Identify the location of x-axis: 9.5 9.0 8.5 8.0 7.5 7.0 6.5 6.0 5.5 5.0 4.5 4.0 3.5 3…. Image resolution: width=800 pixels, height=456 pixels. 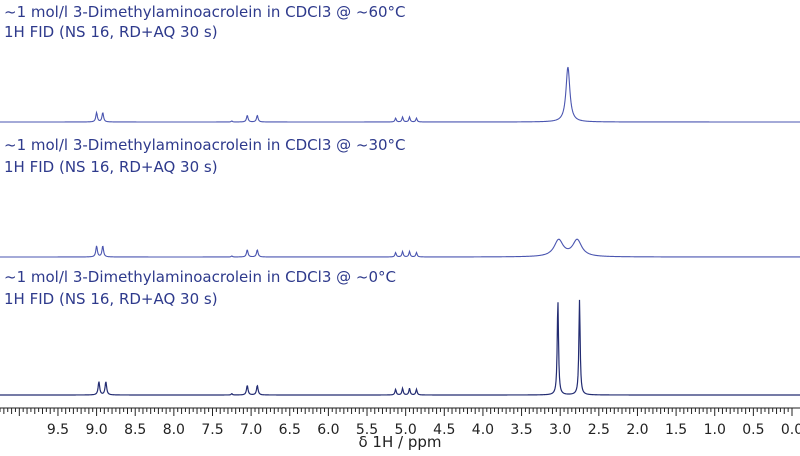
(400, 429).